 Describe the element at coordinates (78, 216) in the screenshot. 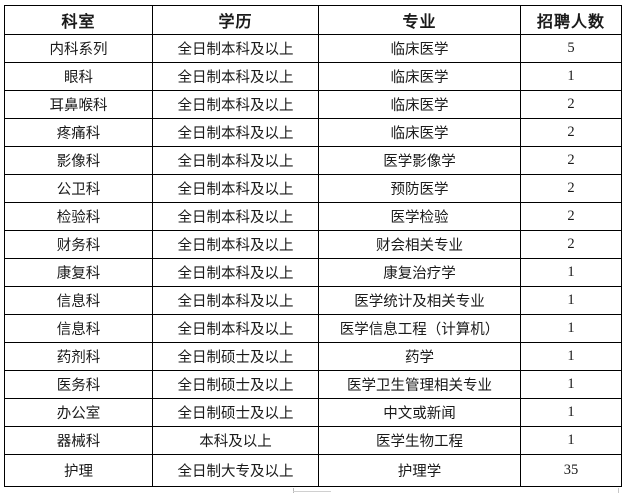

I see `cell-department: 检验科` at that location.